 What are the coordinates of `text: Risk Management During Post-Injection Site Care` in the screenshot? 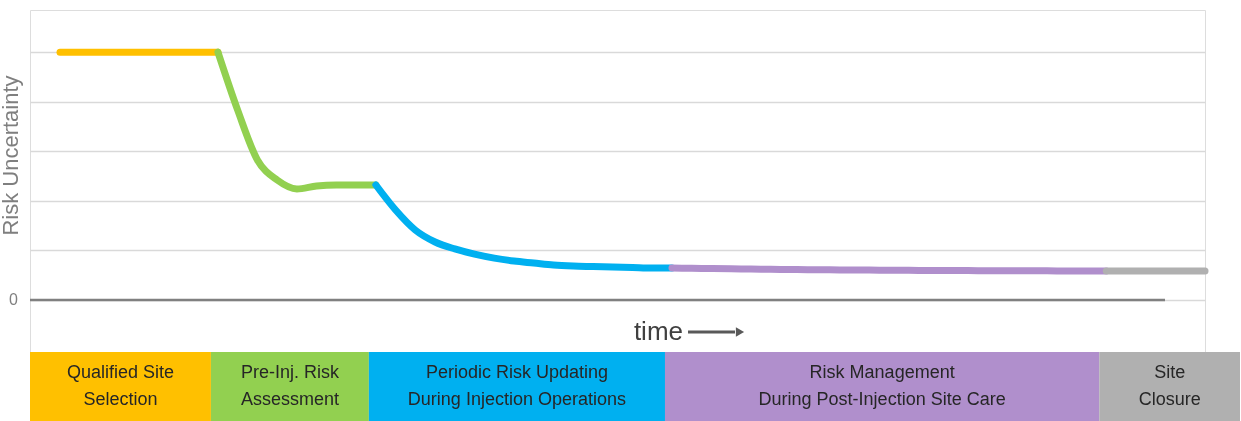 It's located at (882, 385).